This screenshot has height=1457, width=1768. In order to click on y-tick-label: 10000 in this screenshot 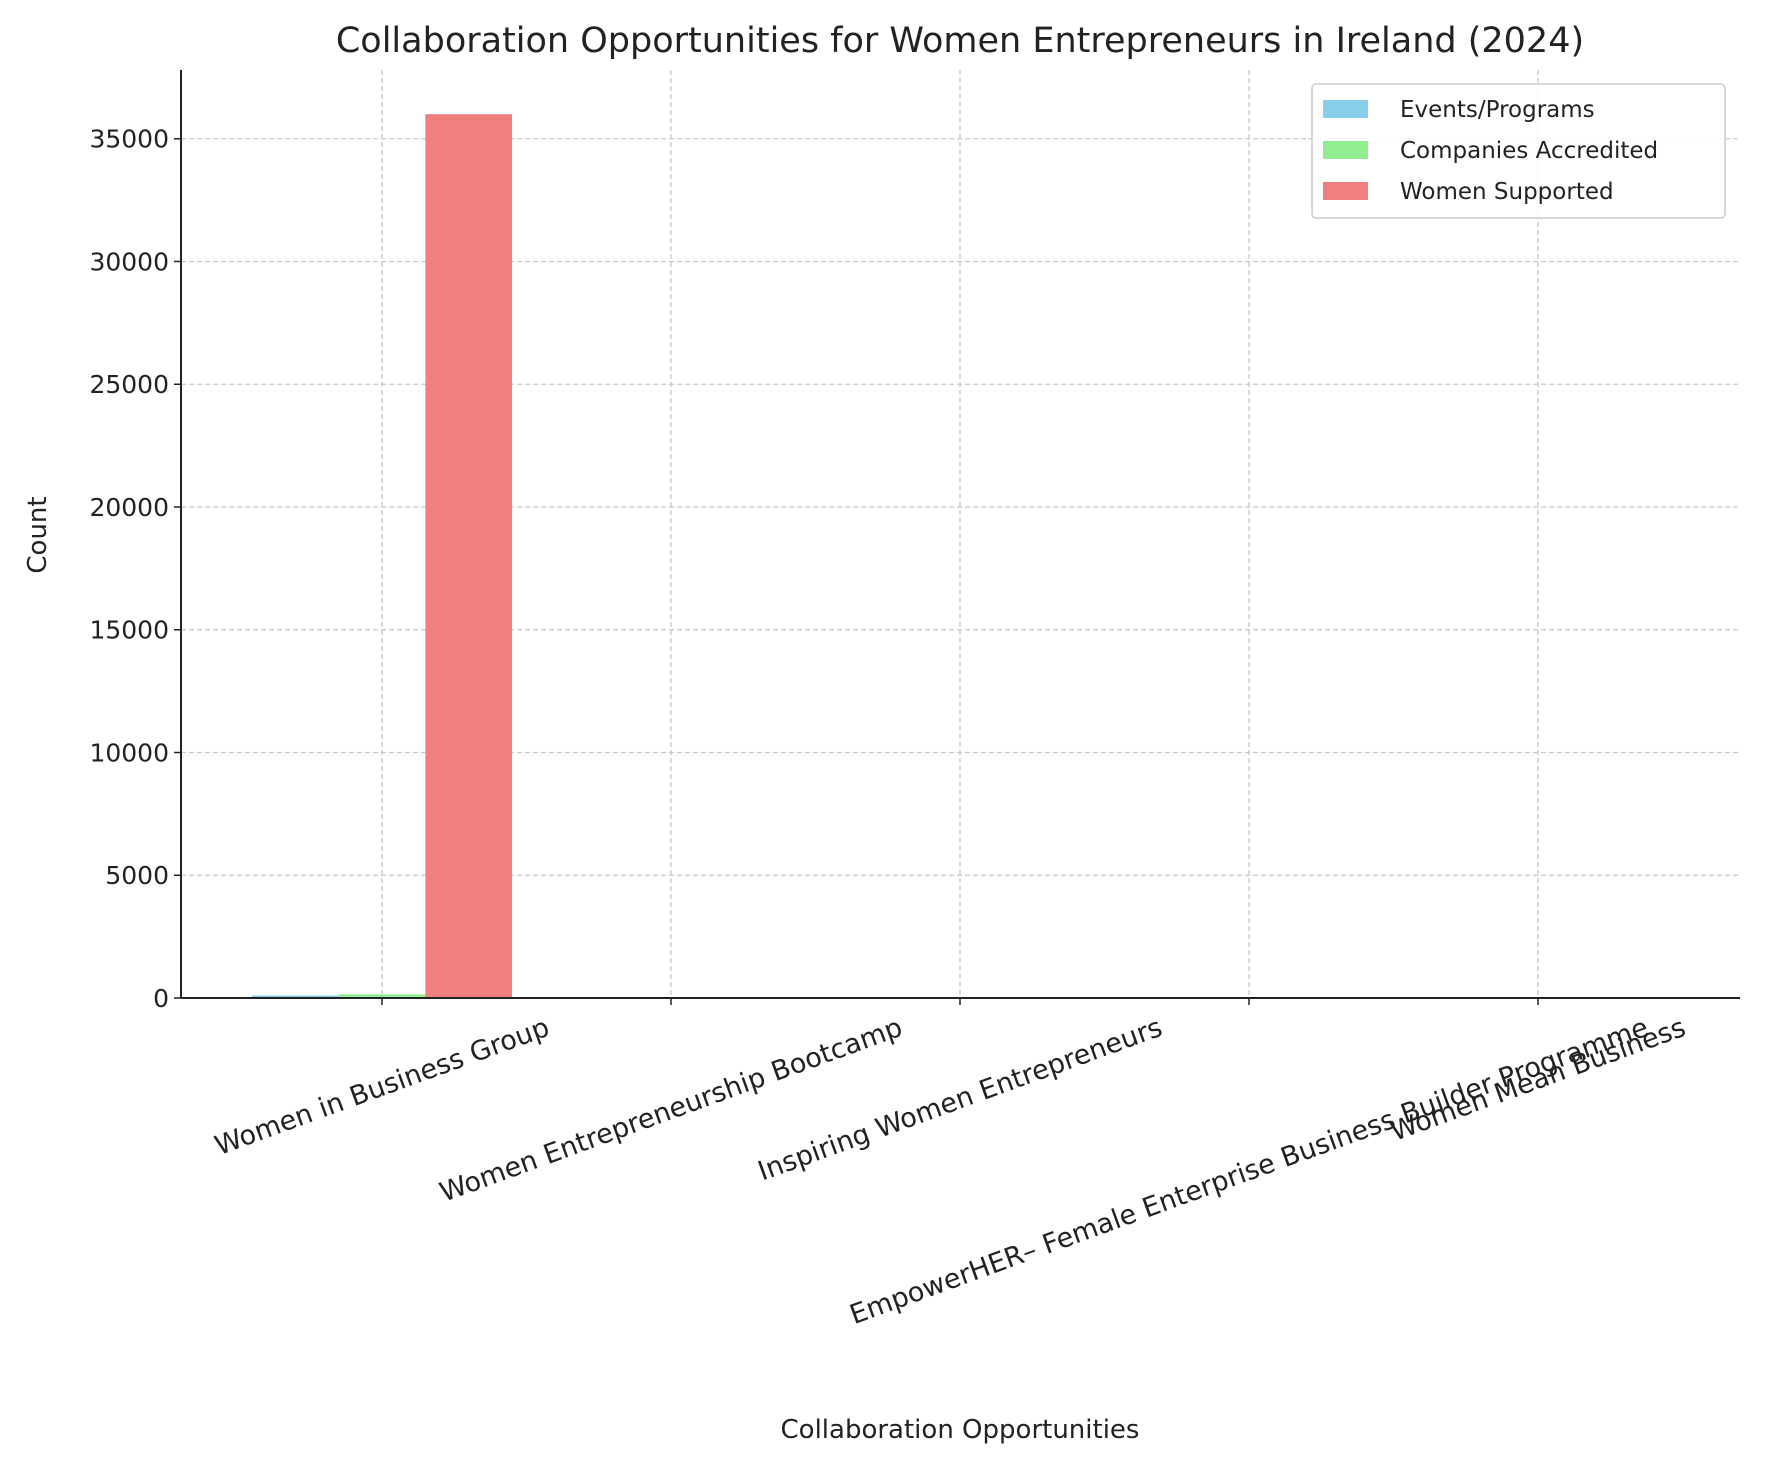, I will do `click(129, 752)`.